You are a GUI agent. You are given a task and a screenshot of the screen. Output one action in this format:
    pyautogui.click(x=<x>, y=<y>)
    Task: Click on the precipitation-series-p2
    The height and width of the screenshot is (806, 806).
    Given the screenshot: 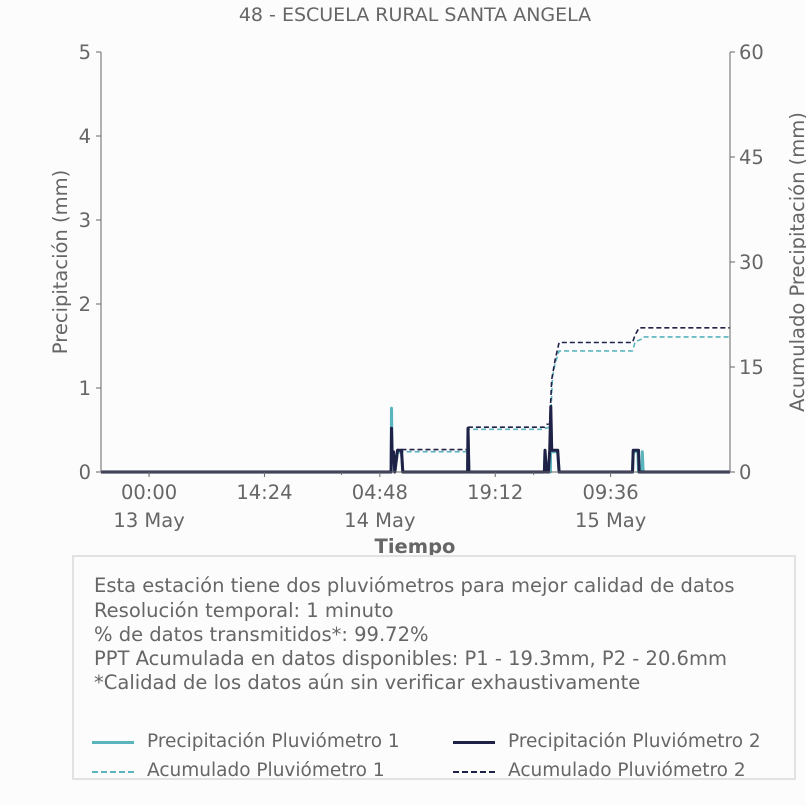 What is the action you would take?
    pyautogui.click(x=415, y=439)
    